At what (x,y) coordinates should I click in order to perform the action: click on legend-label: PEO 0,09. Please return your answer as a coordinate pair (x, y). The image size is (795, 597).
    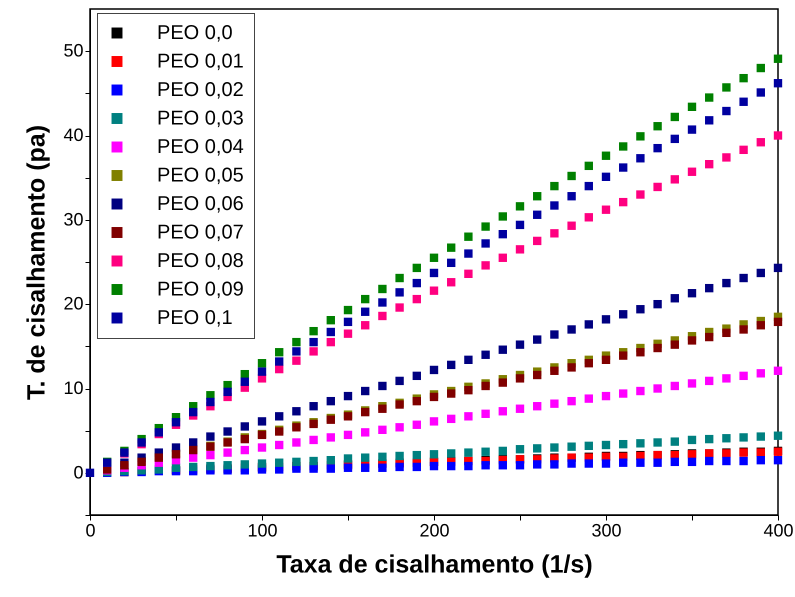
    Looking at the image, I should click on (200, 289).